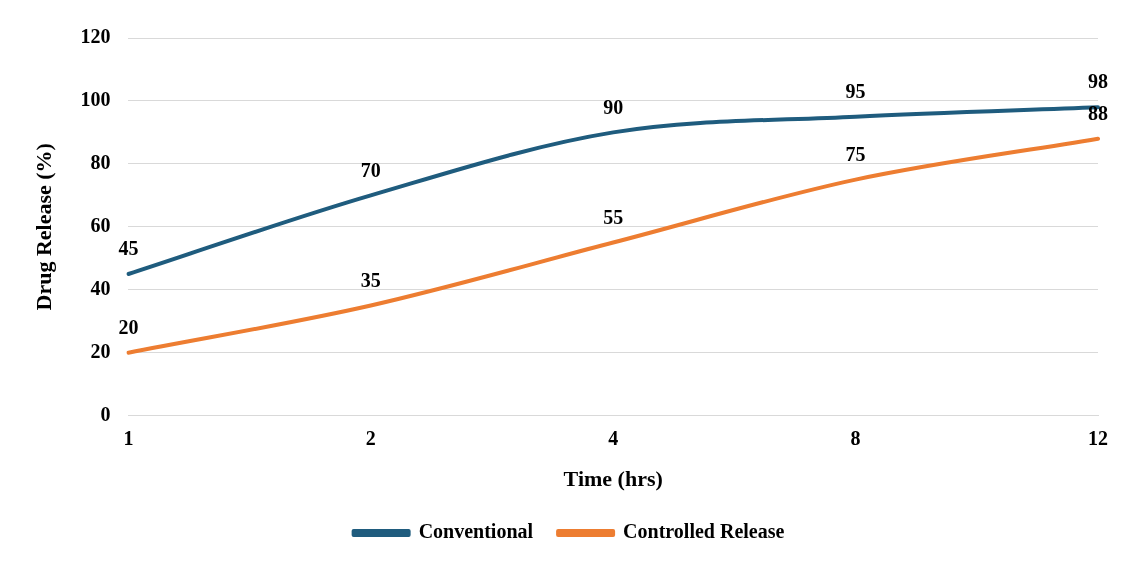 The height and width of the screenshot is (571, 1128). What do you see at coordinates (370, 169) in the screenshot?
I see `data-label: 70` at bounding box center [370, 169].